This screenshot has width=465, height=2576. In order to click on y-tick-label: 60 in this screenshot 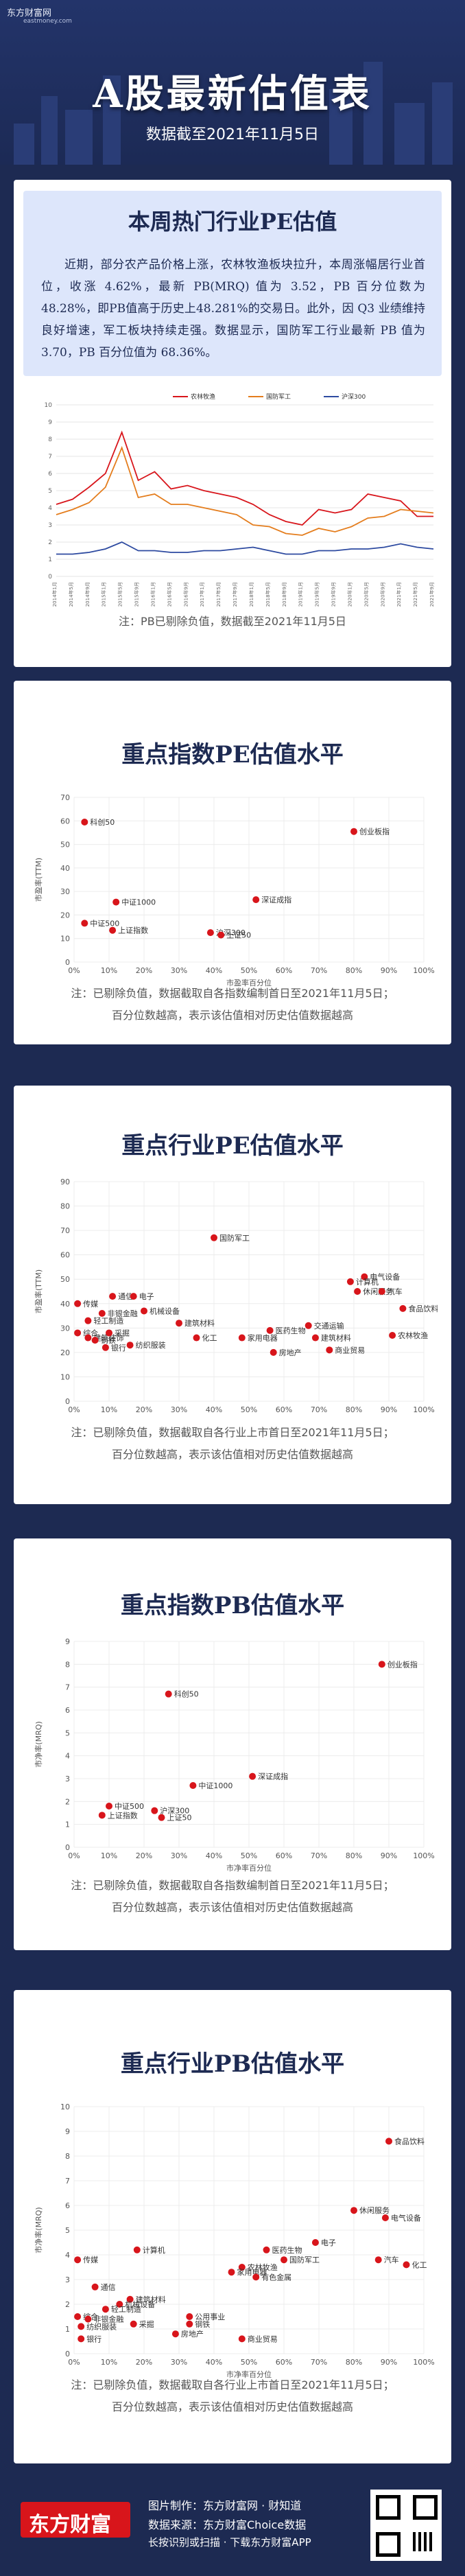, I will do `click(65, 1255)`.